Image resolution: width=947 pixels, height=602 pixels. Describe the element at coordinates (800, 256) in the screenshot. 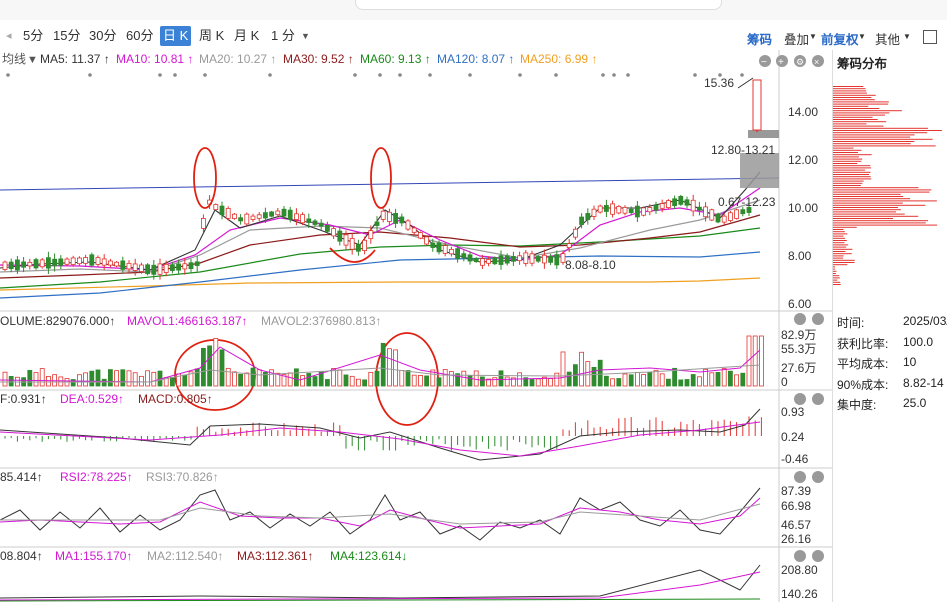

I see `y-tick-8: 8.00` at that location.